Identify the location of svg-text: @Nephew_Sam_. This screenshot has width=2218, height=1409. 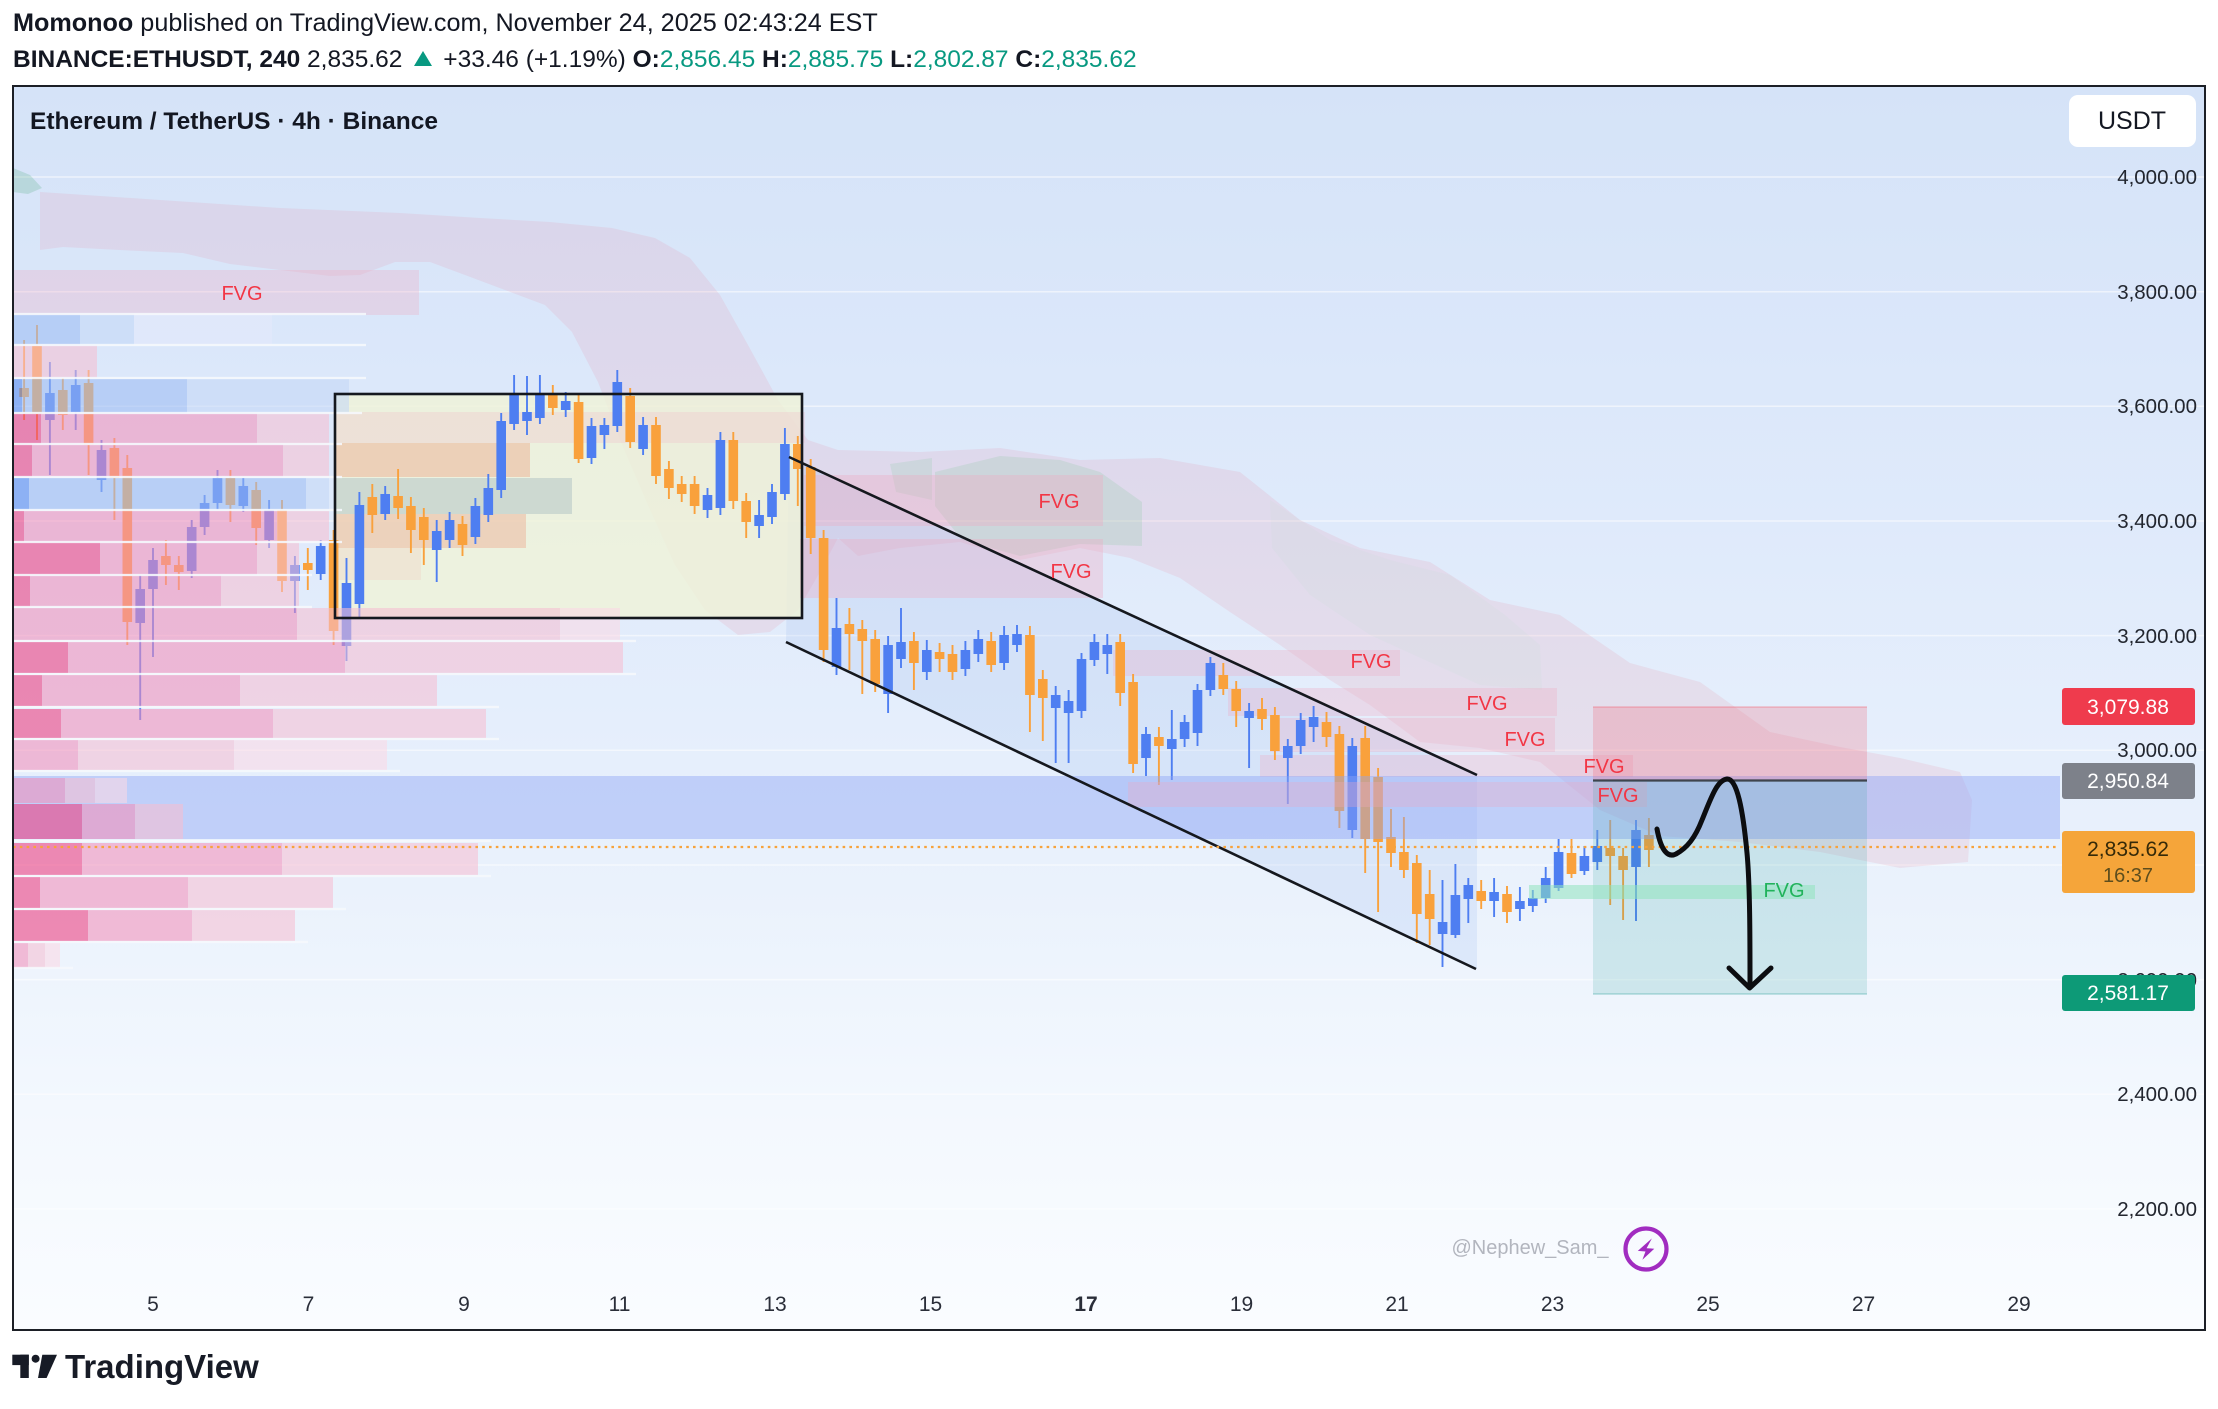
(1530, 1248).